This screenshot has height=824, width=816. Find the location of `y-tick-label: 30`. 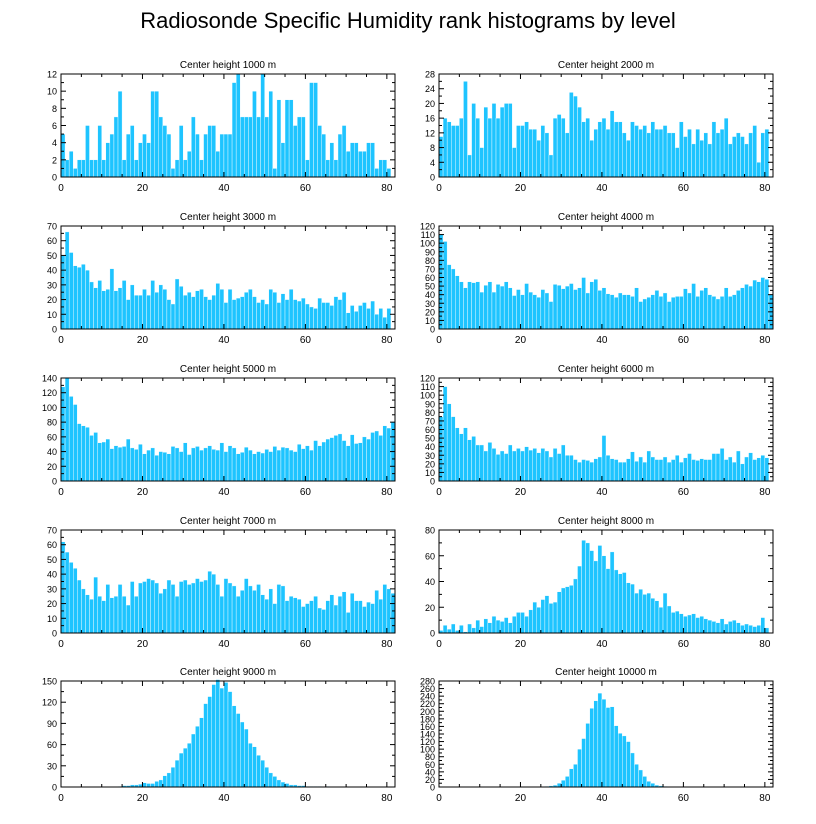

y-tick-label: 30 is located at coordinates (52, 766).